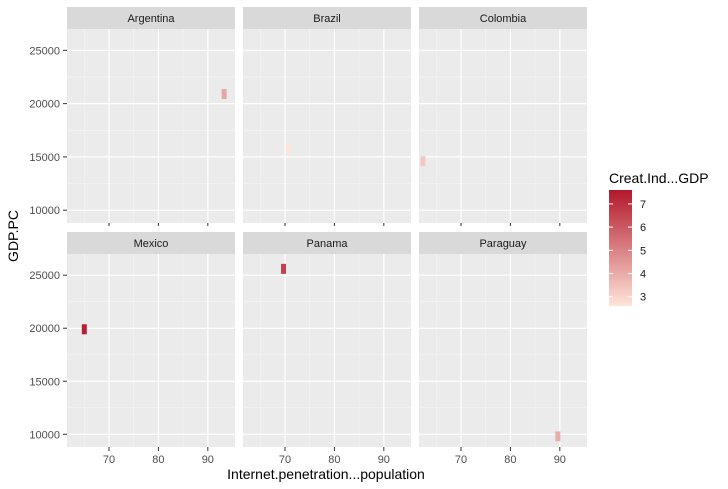 The height and width of the screenshot is (489, 728). I want to click on legend: Creat.Ind...GDP 3 4 5 6 7, so click(659, 238).